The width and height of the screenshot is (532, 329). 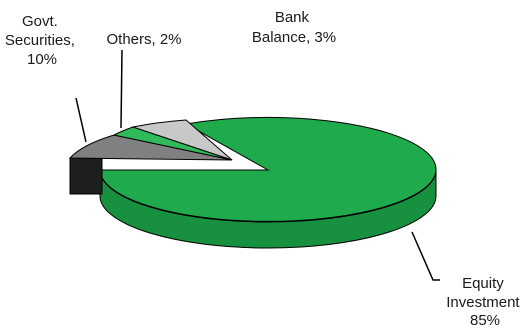 What do you see at coordinates (86, 176) in the screenshot?
I see `slice-govt-side` at bounding box center [86, 176].